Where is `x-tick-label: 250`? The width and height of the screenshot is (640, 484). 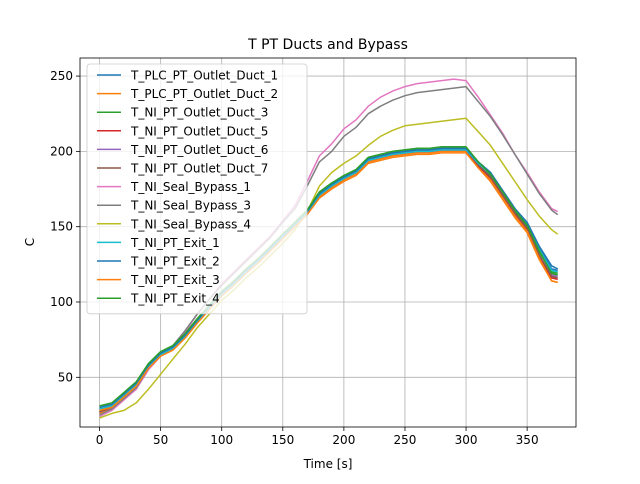 x-tick-label: 250 is located at coordinates (405, 440).